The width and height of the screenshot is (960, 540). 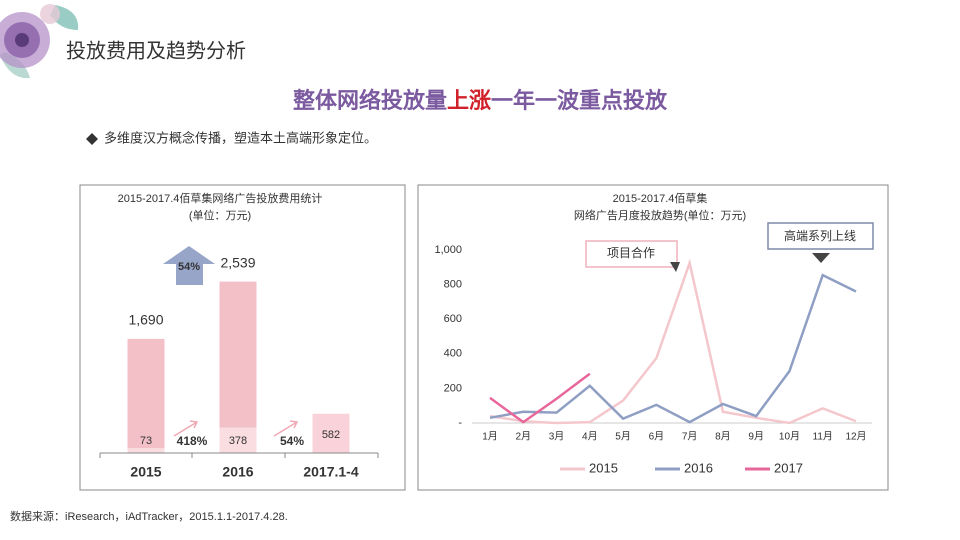 I want to click on x-tick-label: 9月, so click(x=756, y=437).